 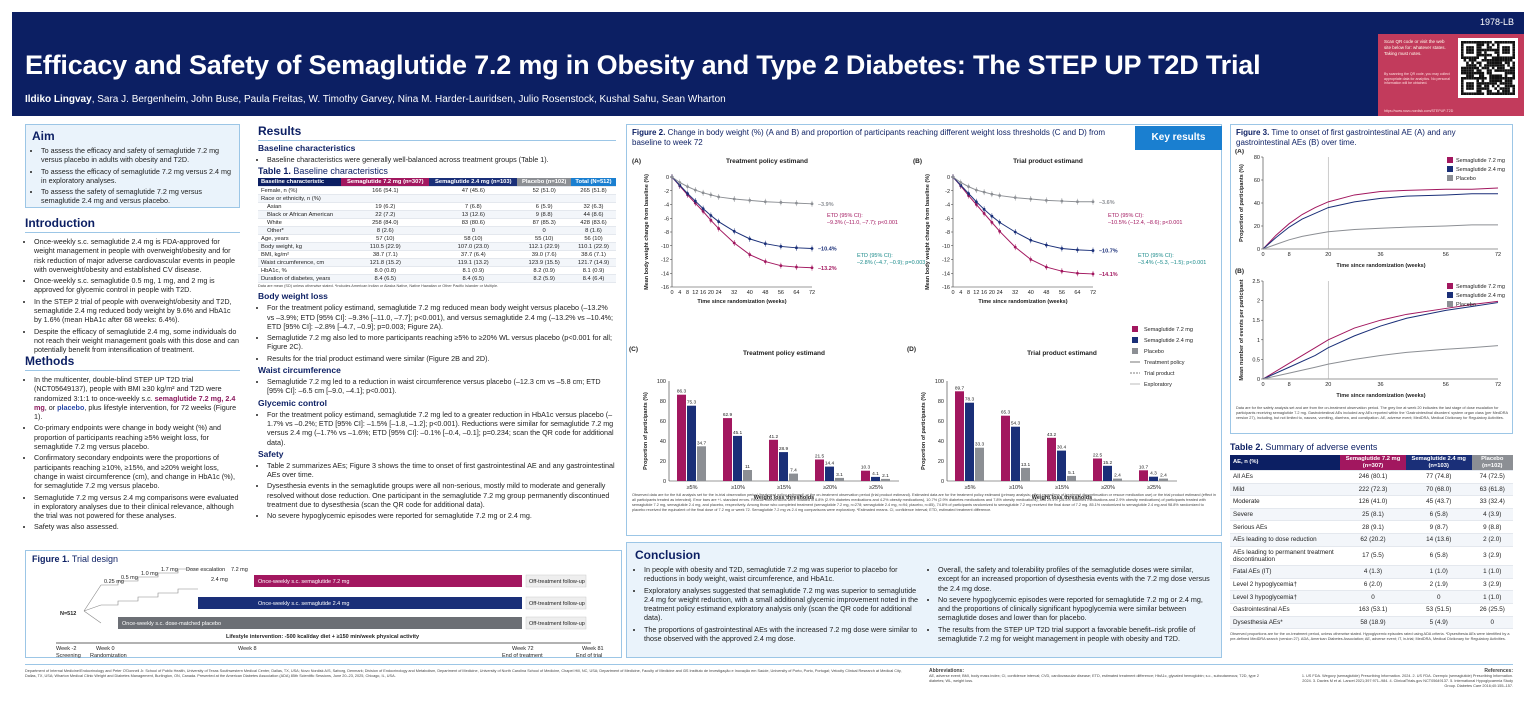 I want to click on lead-author: Ildiko Lingvay, so click(x=58, y=99).